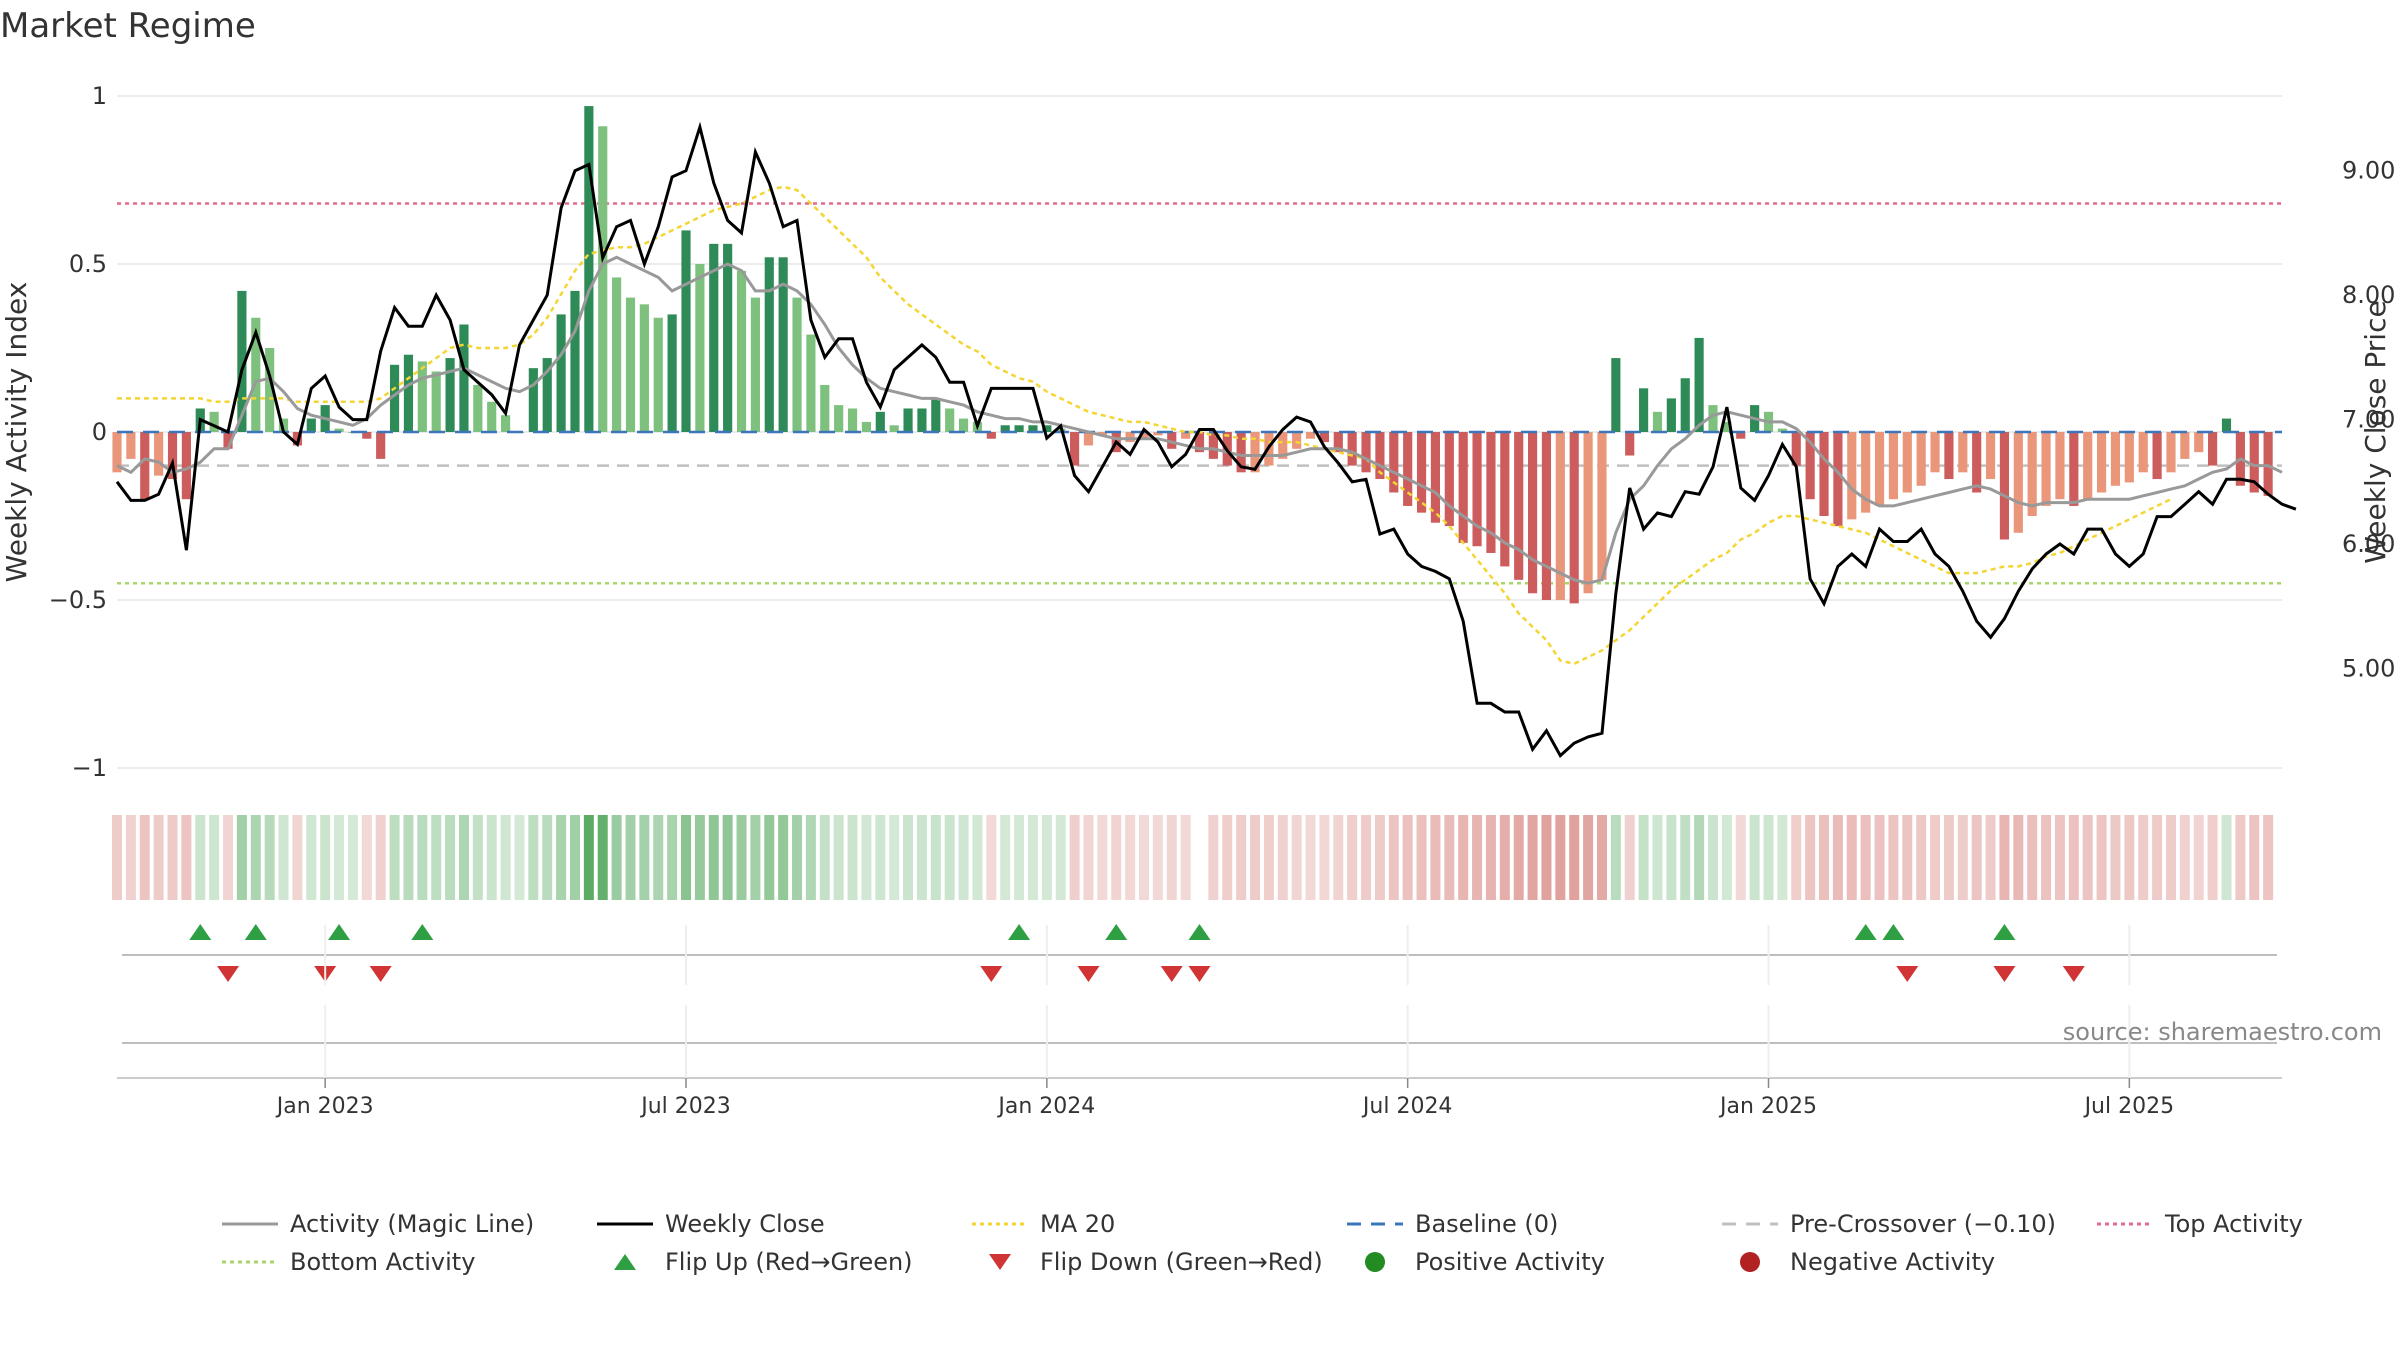  Describe the element at coordinates (89, 768) in the screenshot. I see `y-tick-left-label: −1` at that location.